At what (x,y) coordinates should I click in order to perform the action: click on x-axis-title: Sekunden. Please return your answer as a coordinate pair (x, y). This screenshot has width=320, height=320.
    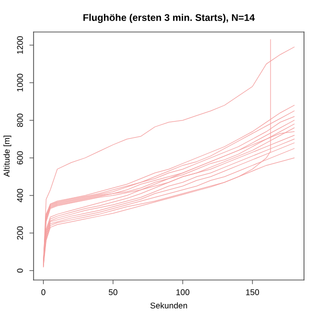
    Looking at the image, I should click on (169, 305).